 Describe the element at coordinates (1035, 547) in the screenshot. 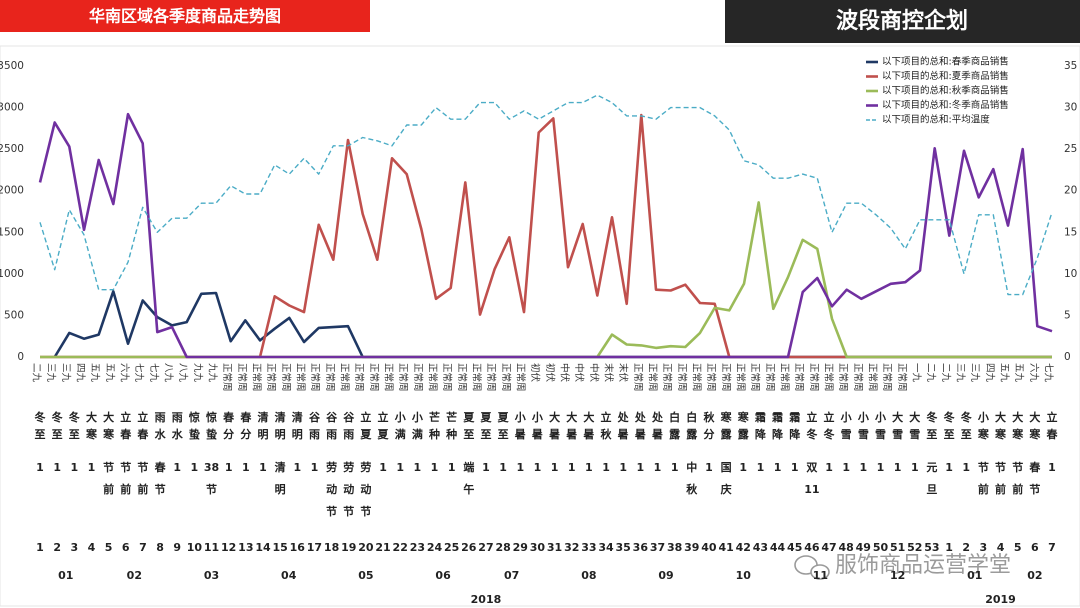

I see `week-number: 6` at that location.